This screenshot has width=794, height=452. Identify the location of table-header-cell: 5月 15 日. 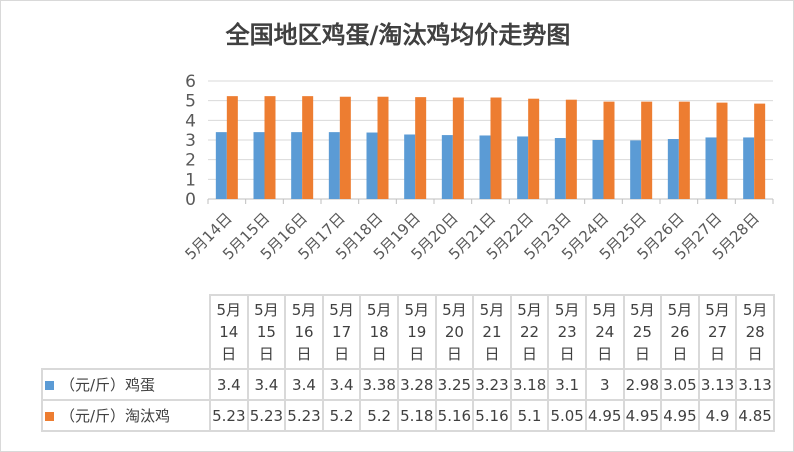
(266, 332).